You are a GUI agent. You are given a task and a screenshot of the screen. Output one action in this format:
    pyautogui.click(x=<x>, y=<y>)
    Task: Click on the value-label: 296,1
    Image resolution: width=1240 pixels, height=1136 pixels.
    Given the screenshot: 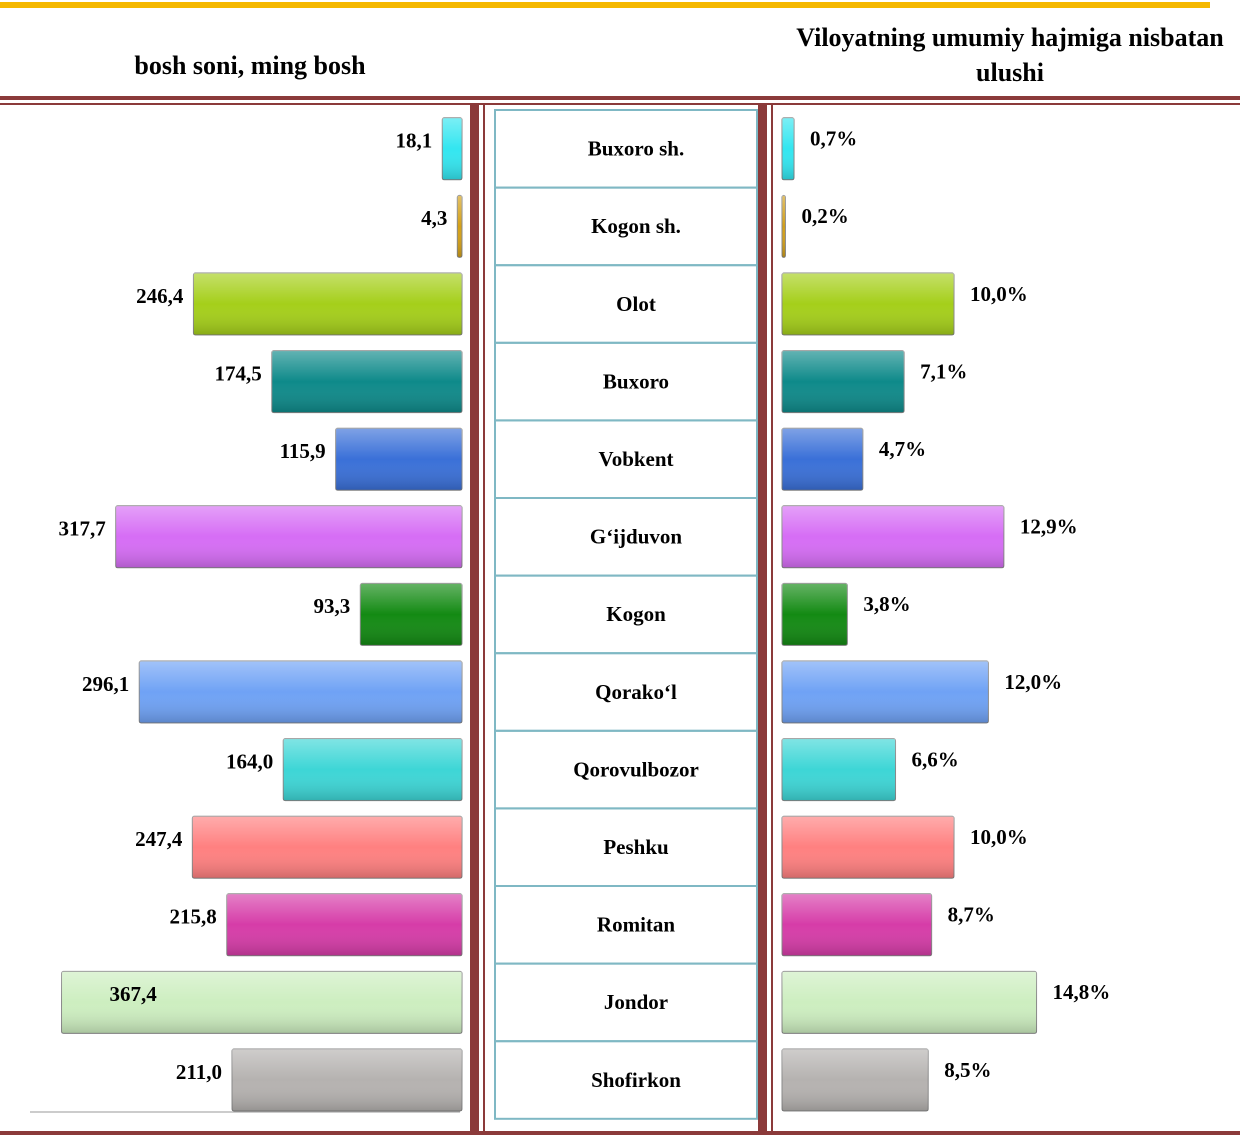 What is the action you would take?
    pyautogui.click(x=105, y=684)
    